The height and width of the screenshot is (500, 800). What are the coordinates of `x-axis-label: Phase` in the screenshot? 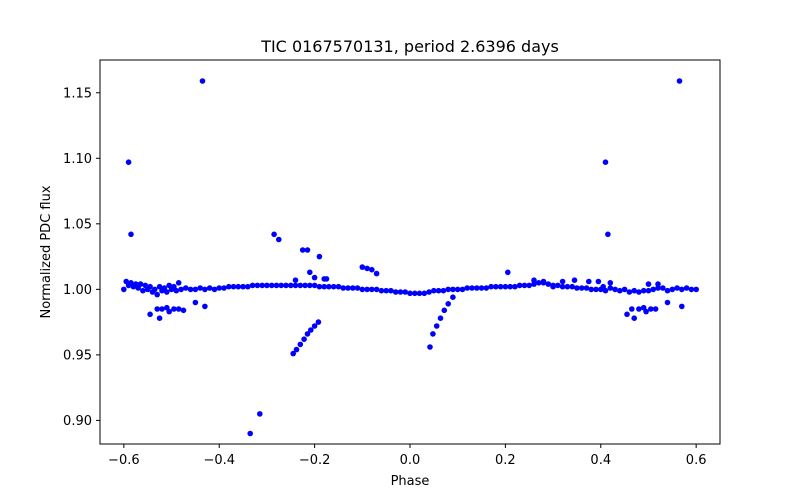 It's located at (410, 481).